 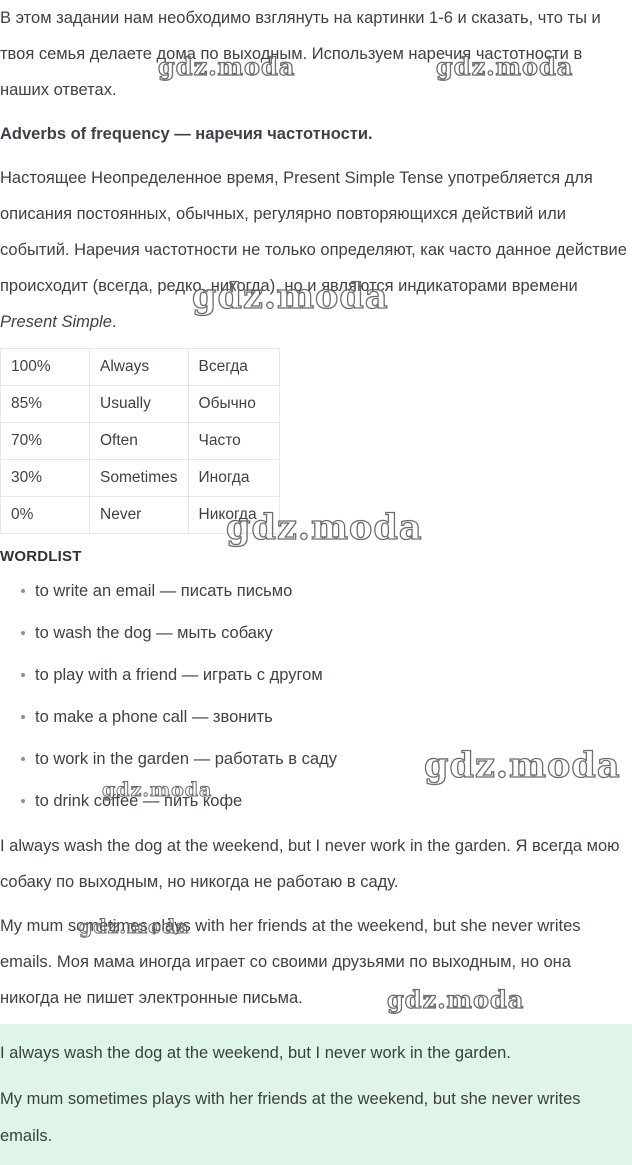 I want to click on frequency-english-cell: Sometimes, so click(x=139, y=478).